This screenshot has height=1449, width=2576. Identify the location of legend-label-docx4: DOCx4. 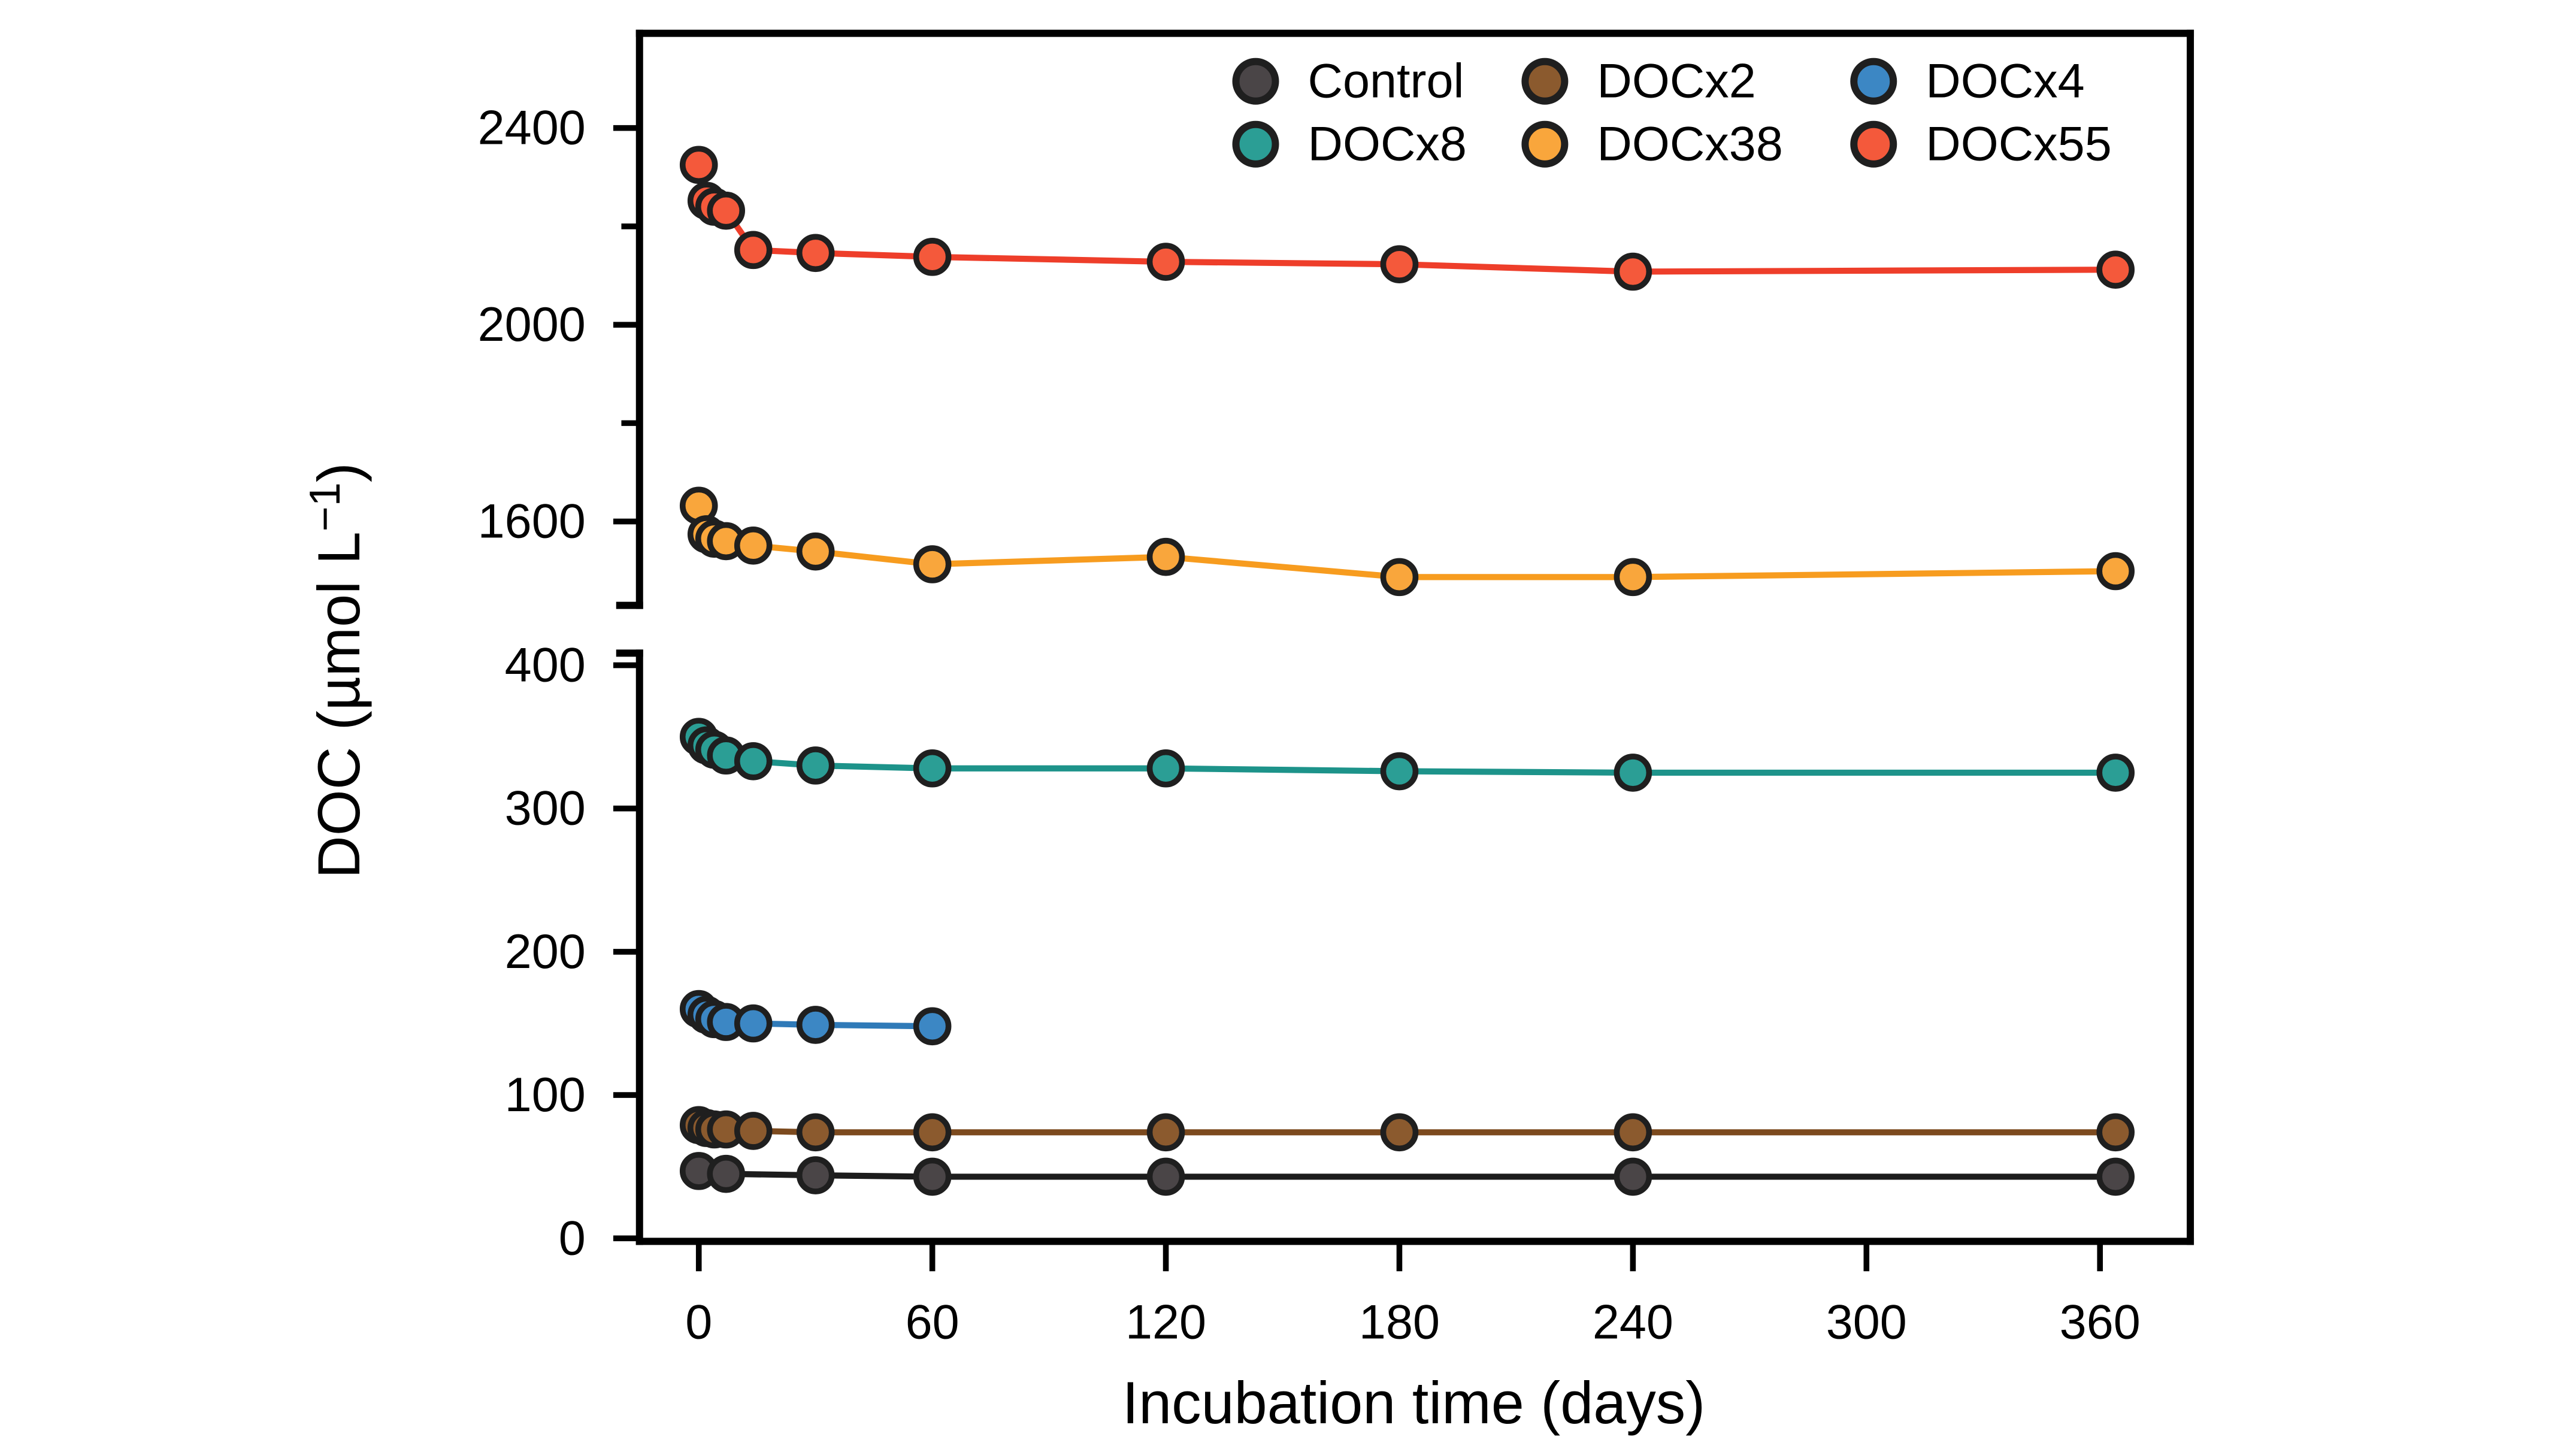
(2005, 82).